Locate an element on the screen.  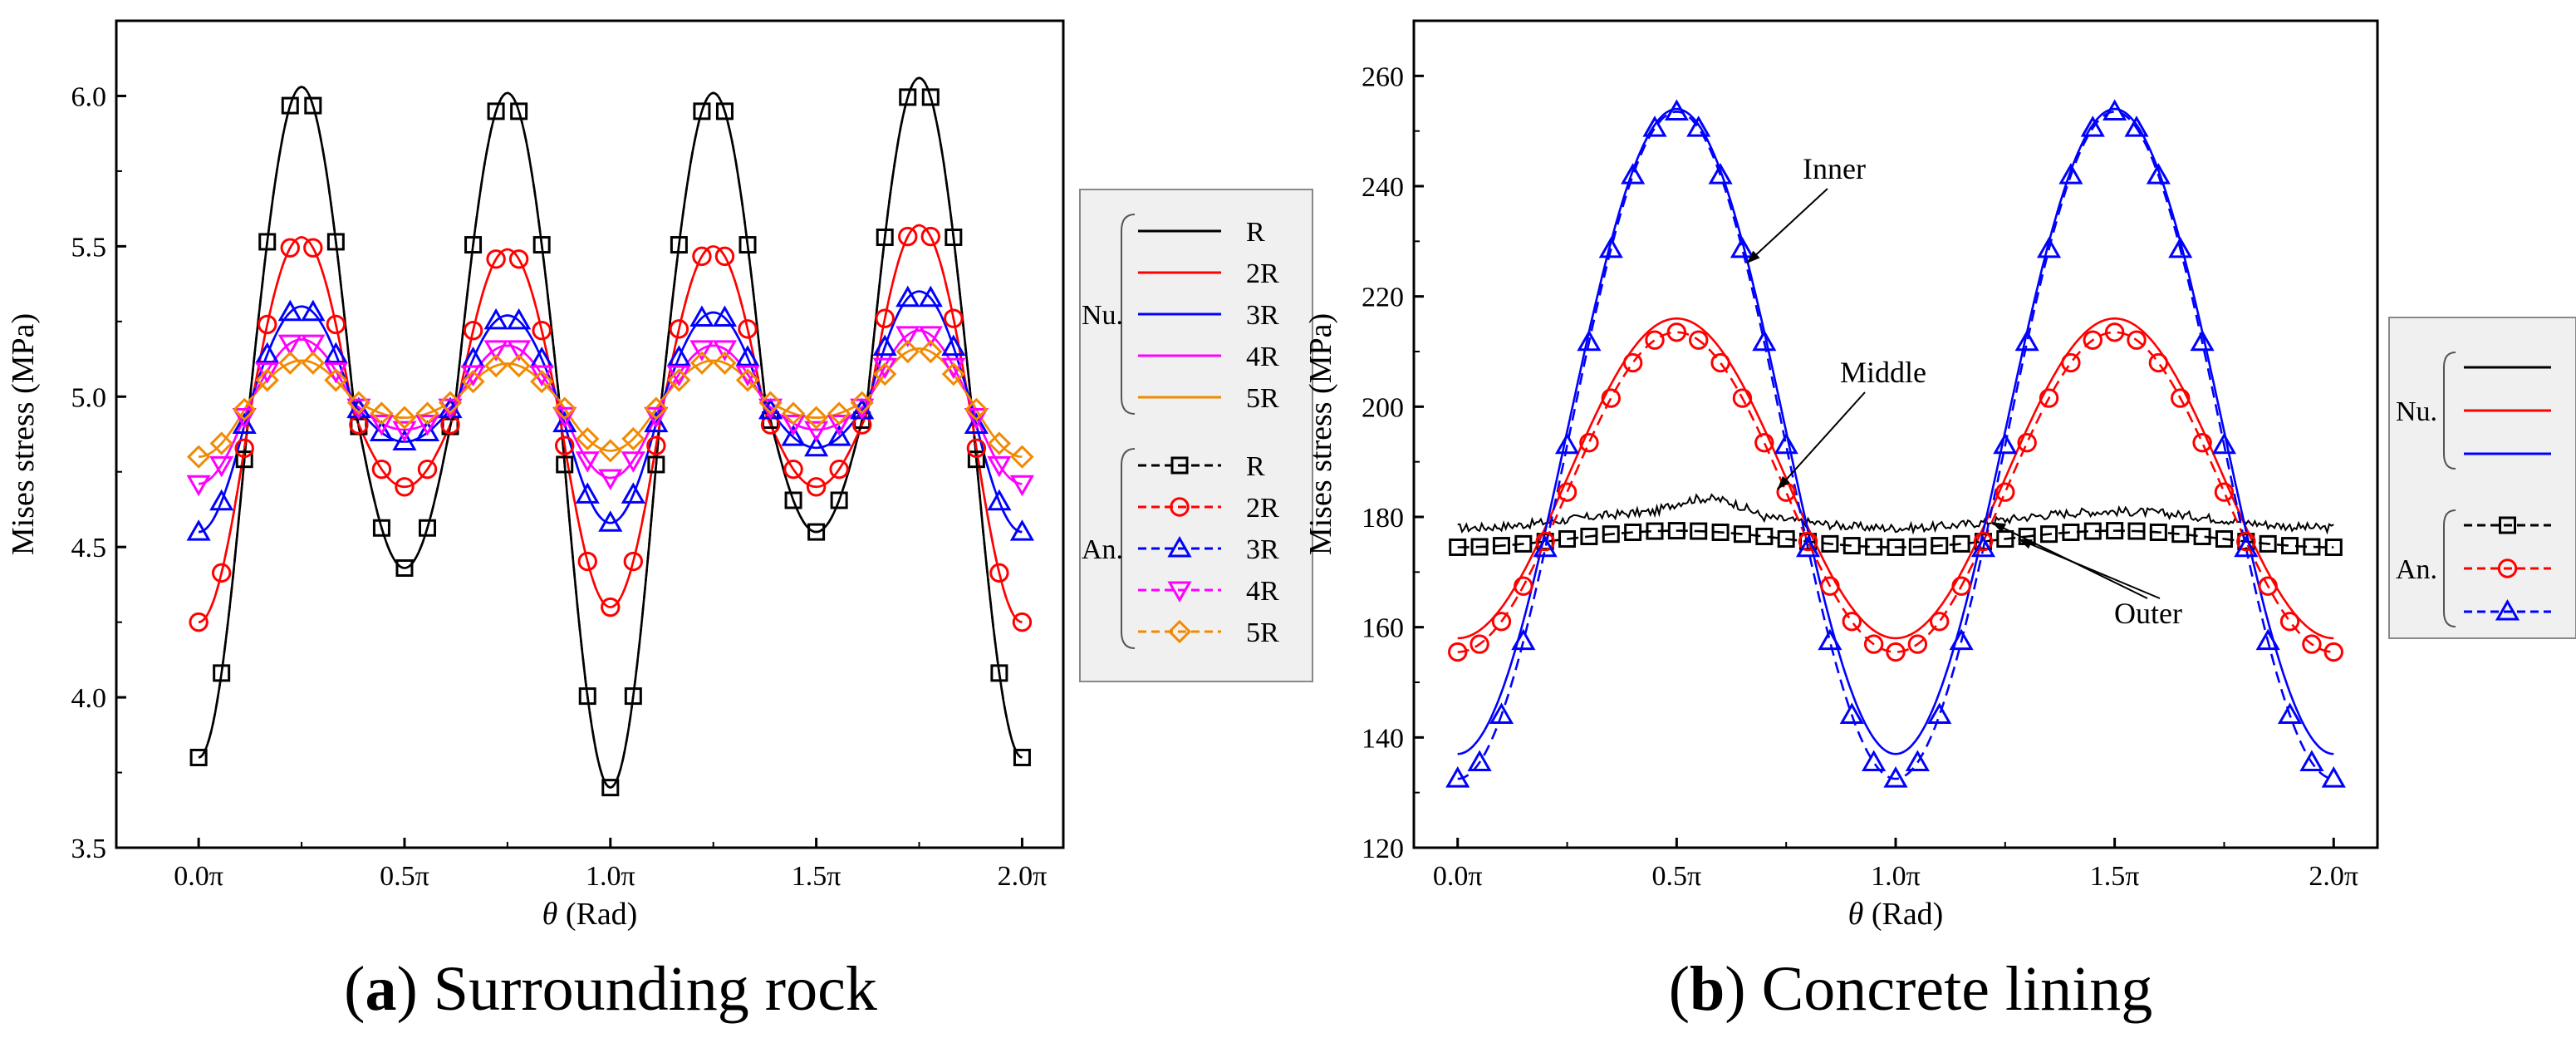
legend-bracket is located at coordinates (2449, 568).